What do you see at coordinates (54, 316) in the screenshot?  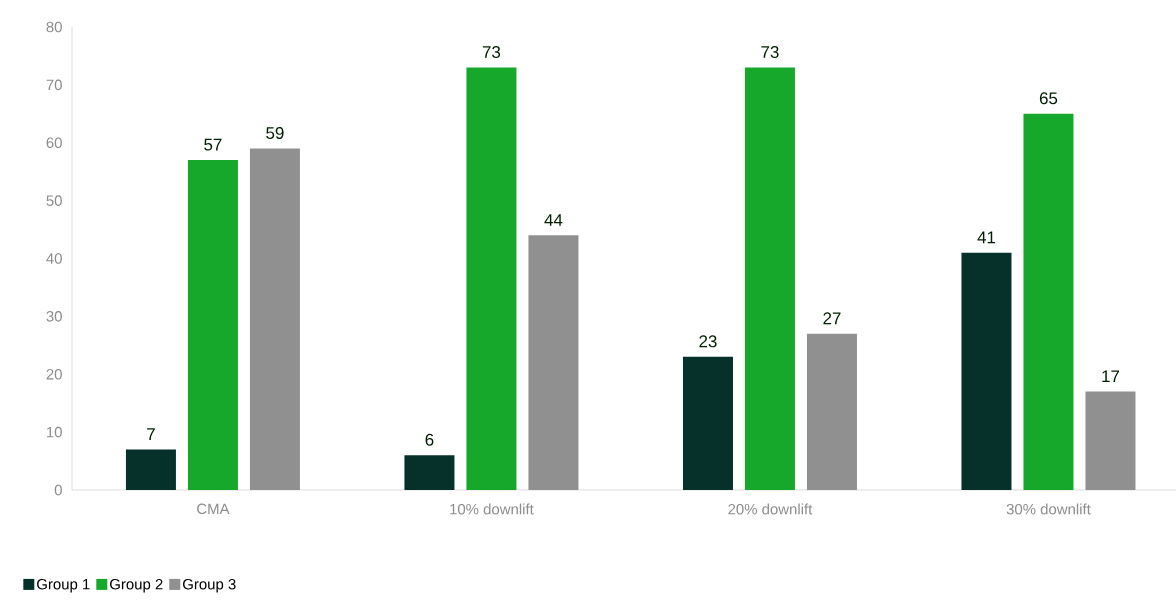 I see `y-tick-label: 30` at bounding box center [54, 316].